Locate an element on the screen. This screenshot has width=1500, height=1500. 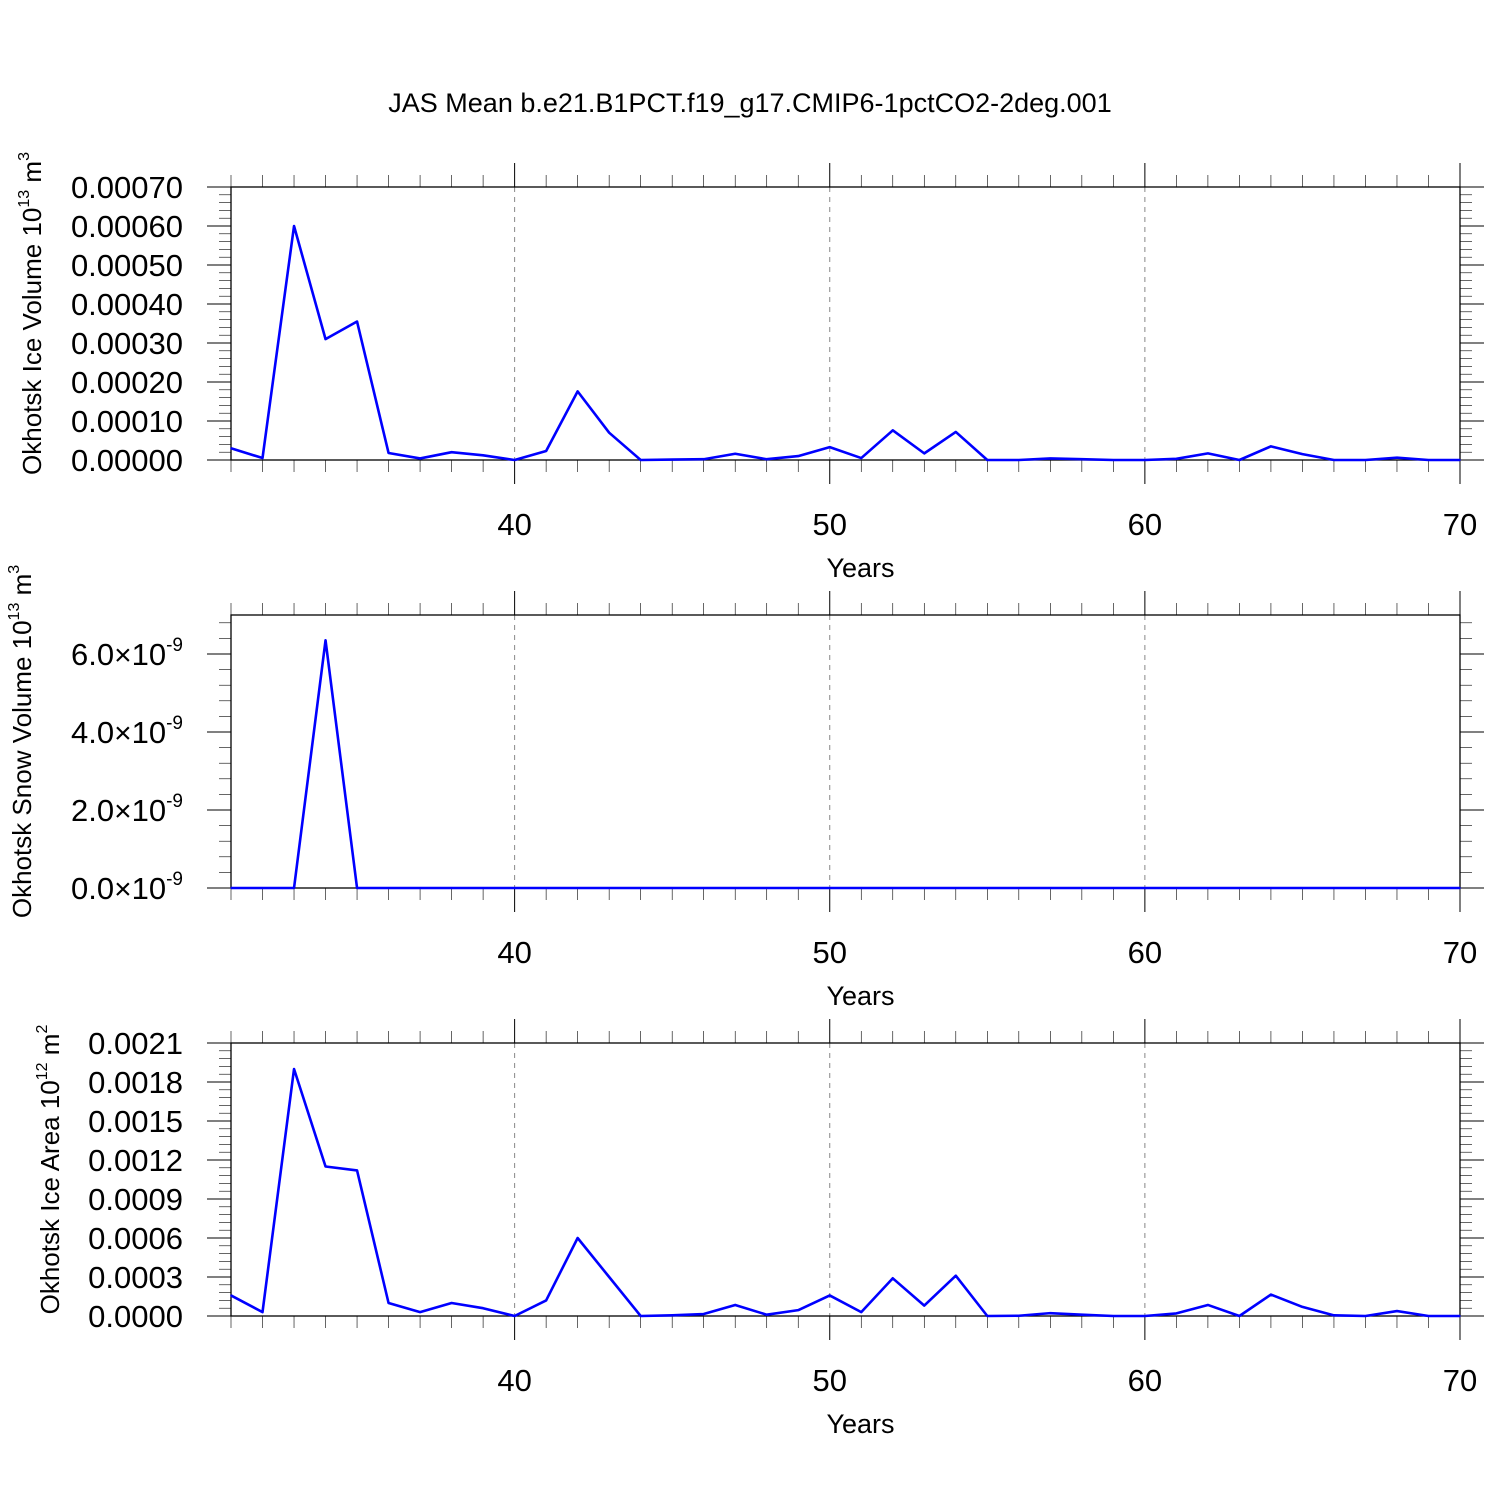
y-tick-label: 0.00010 is located at coordinates (127, 421).